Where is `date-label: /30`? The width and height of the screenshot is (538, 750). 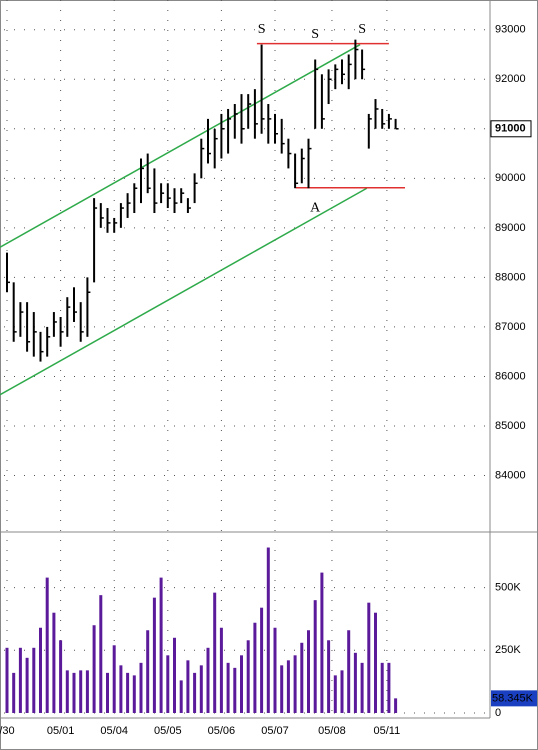
date-label: /30 is located at coordinates (7, 731).